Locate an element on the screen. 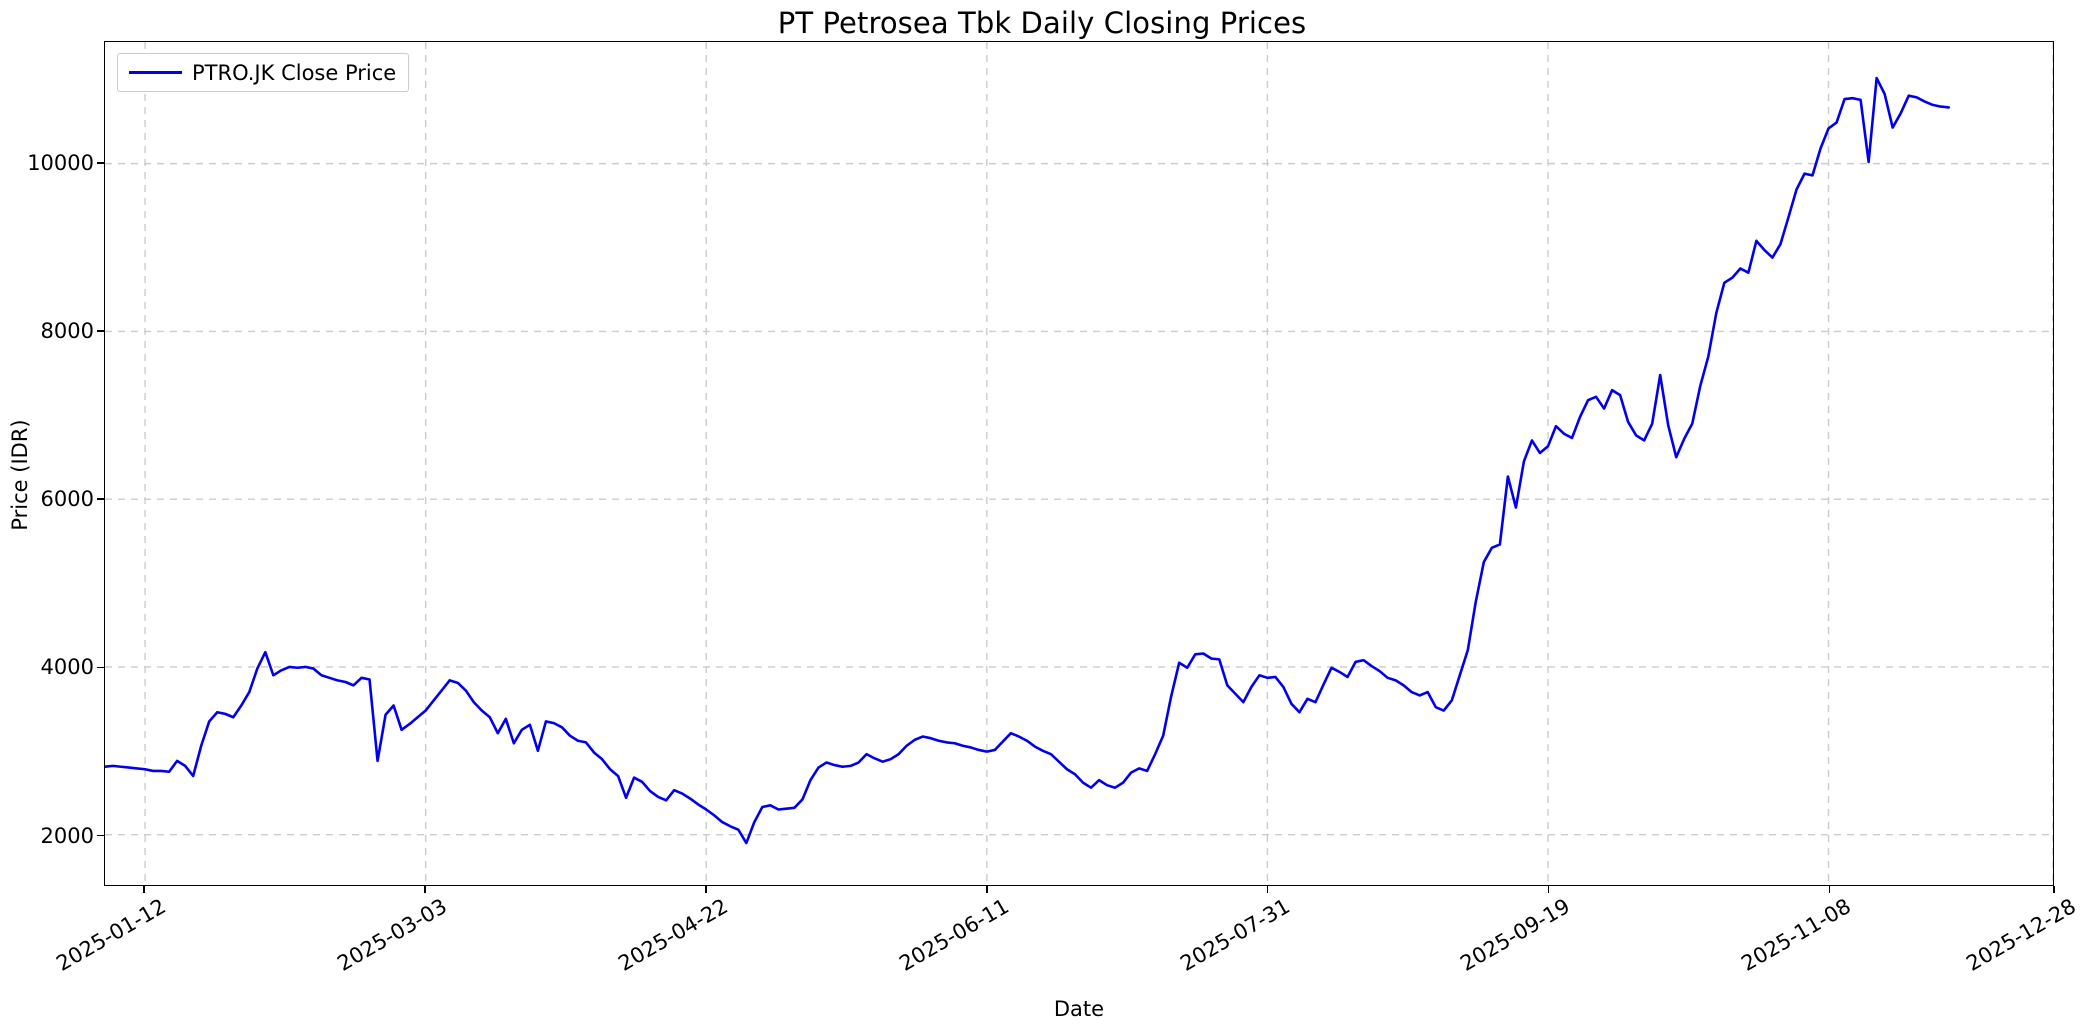  chart-title: PT Petrosea Tbk Daily Closing Prices is located at coordinates (1042, 23).